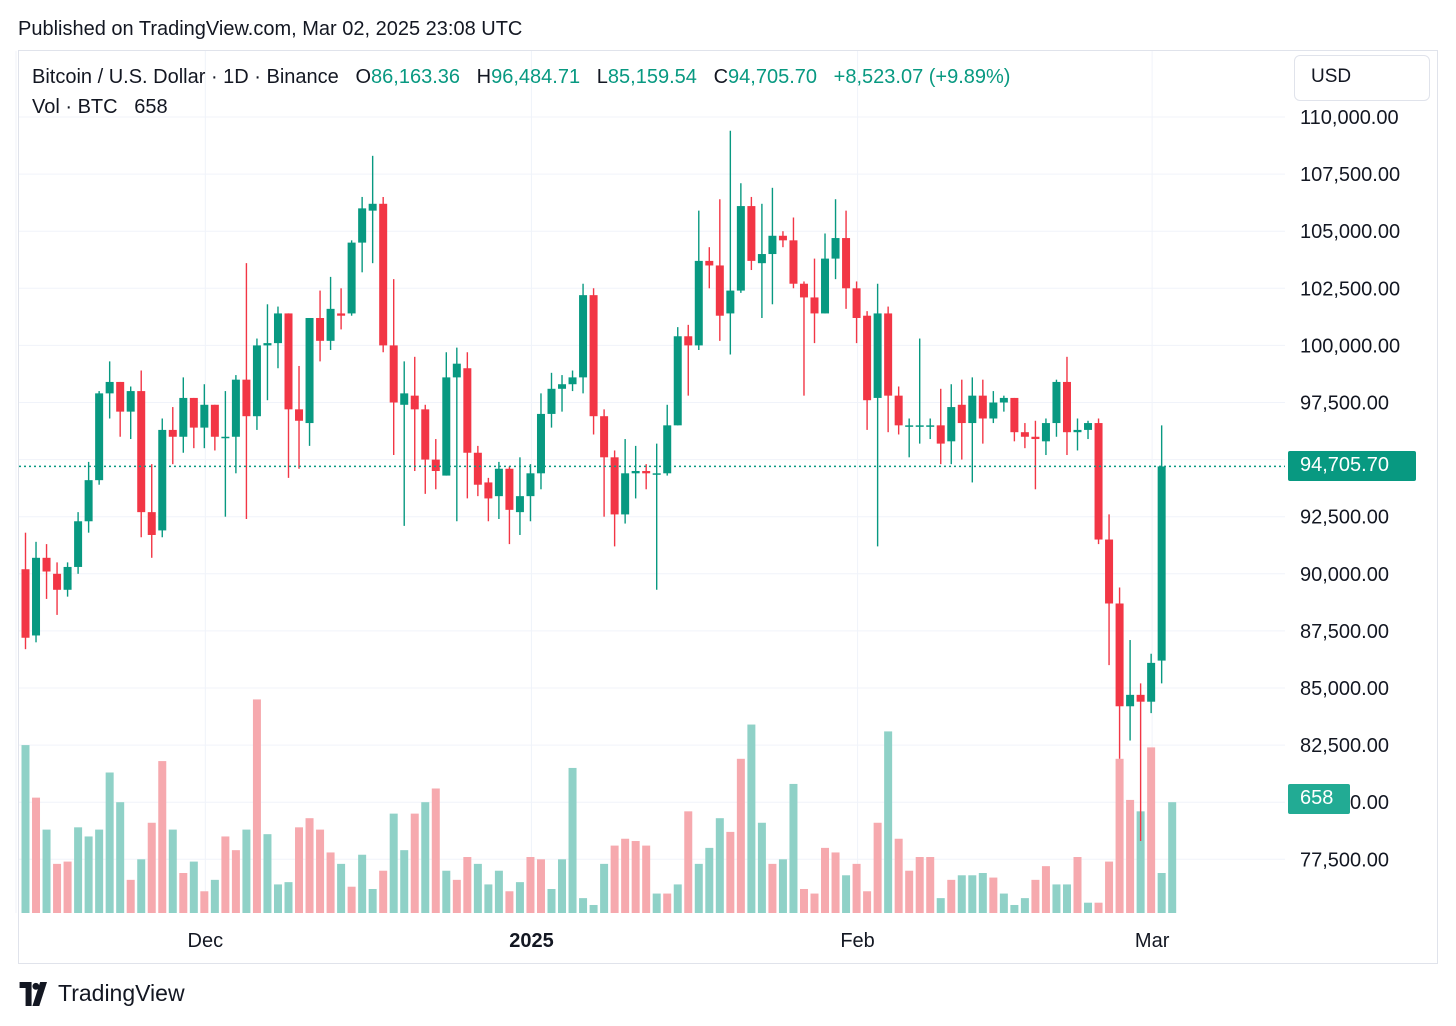  I want to click on high-label: H, so click(484, 77).